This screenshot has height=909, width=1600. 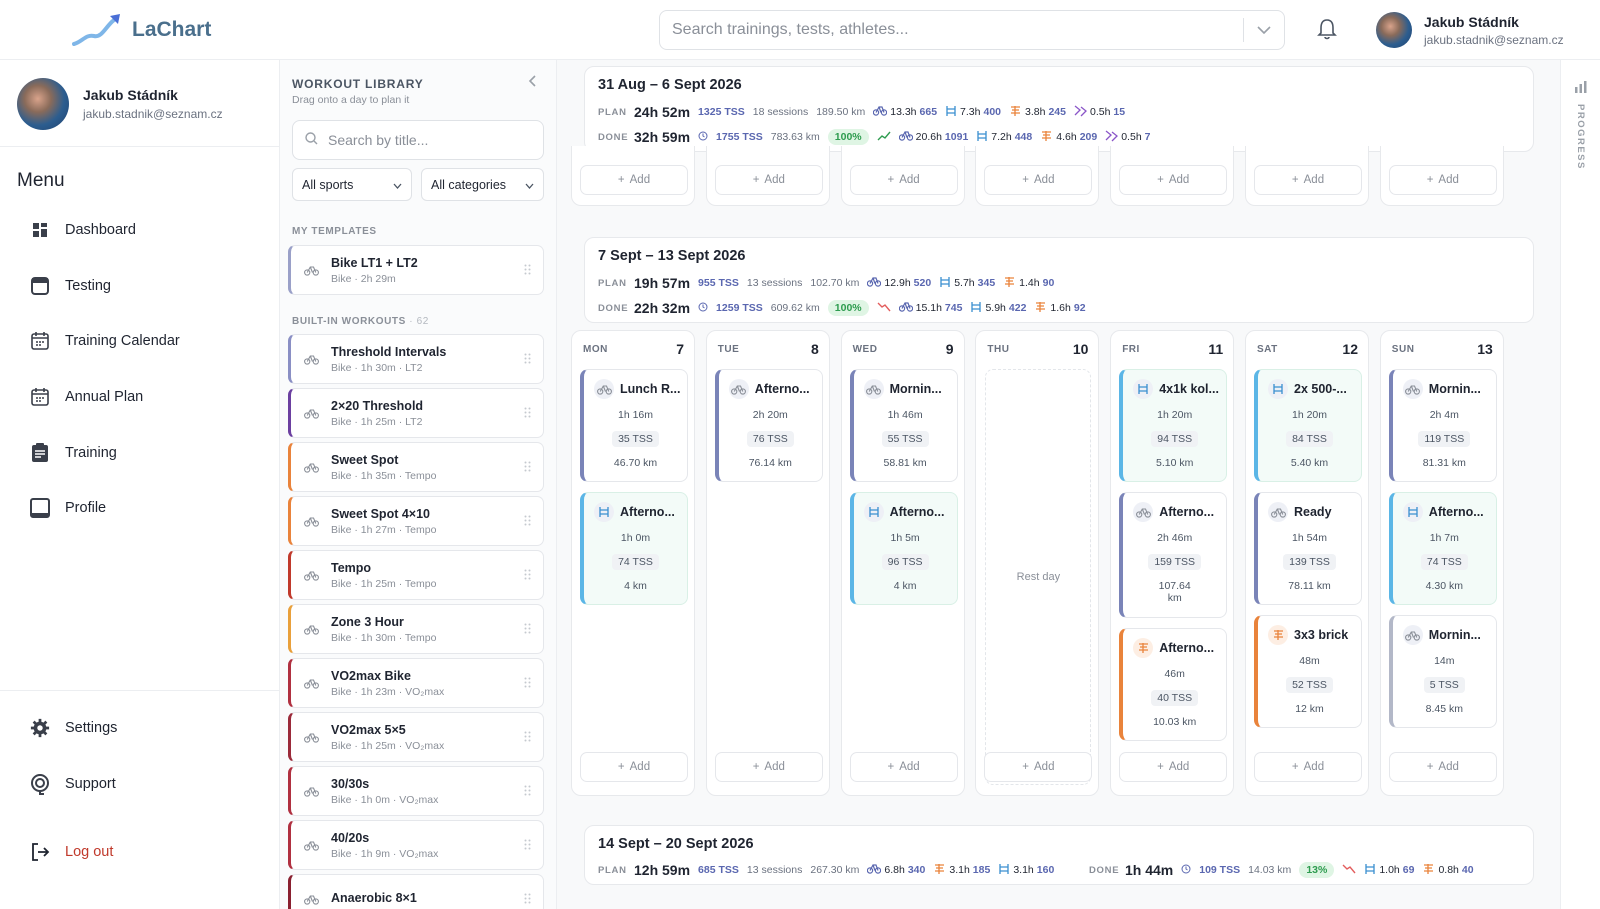 What do you see at coordinates (1442, 548) in the screenshot?
I see `activity-card: Afterno... 1h 7m 74 TSS 4.30 km` at bounding box center [1442, 548].